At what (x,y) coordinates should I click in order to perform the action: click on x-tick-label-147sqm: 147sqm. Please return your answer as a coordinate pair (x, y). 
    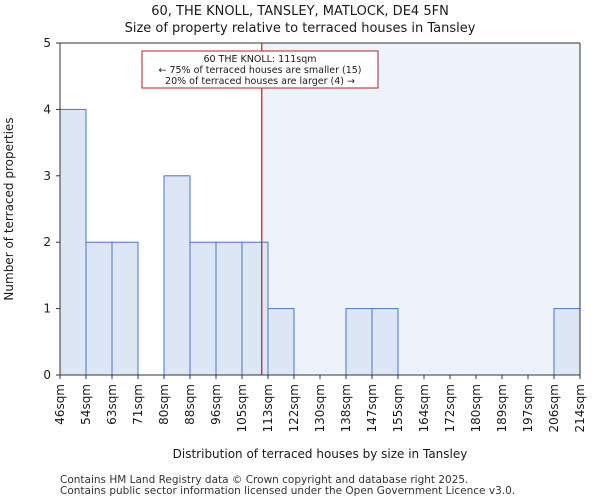
    Looking at the image, I should click on (372, 408).